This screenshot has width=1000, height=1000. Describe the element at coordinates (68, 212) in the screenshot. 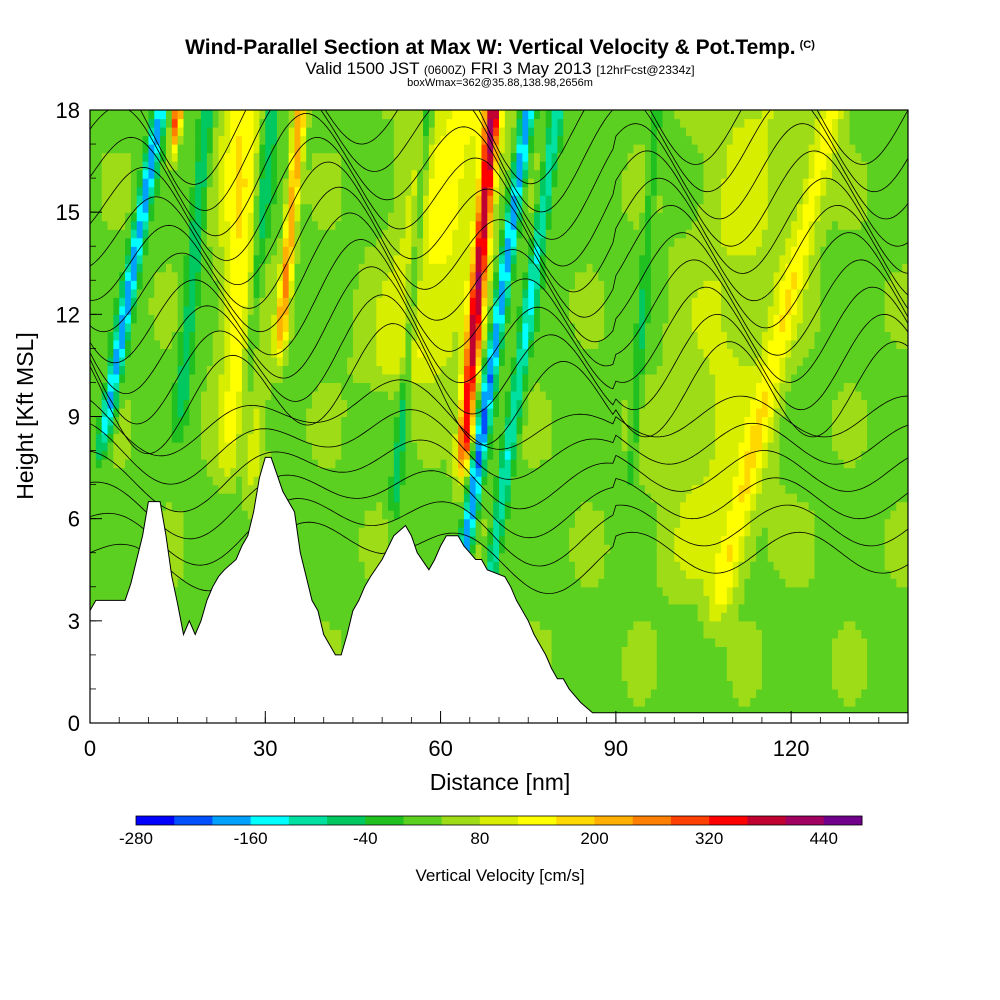

I see `y-tick-label-5: 15` at that location.